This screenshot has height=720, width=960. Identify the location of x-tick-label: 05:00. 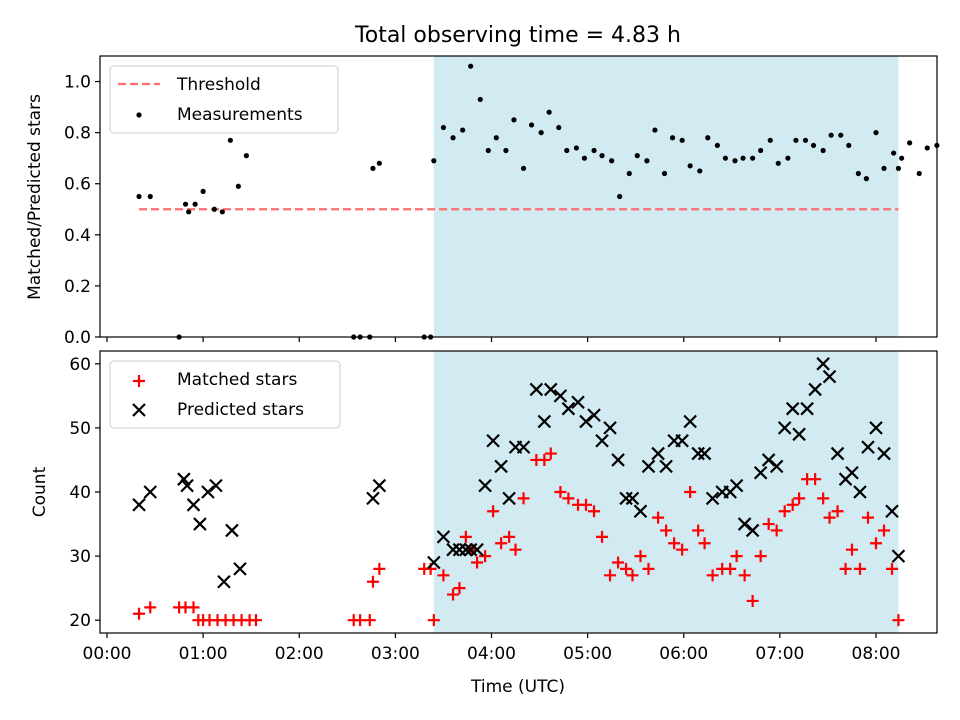
(587, 654).